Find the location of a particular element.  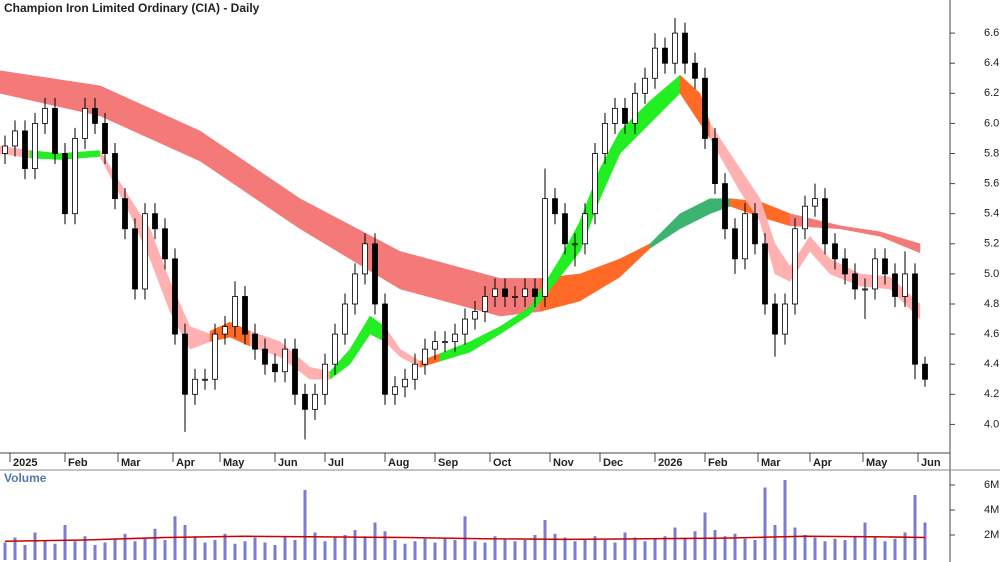

y-tick-label: 5.4 is located at coordinates (991, 214).